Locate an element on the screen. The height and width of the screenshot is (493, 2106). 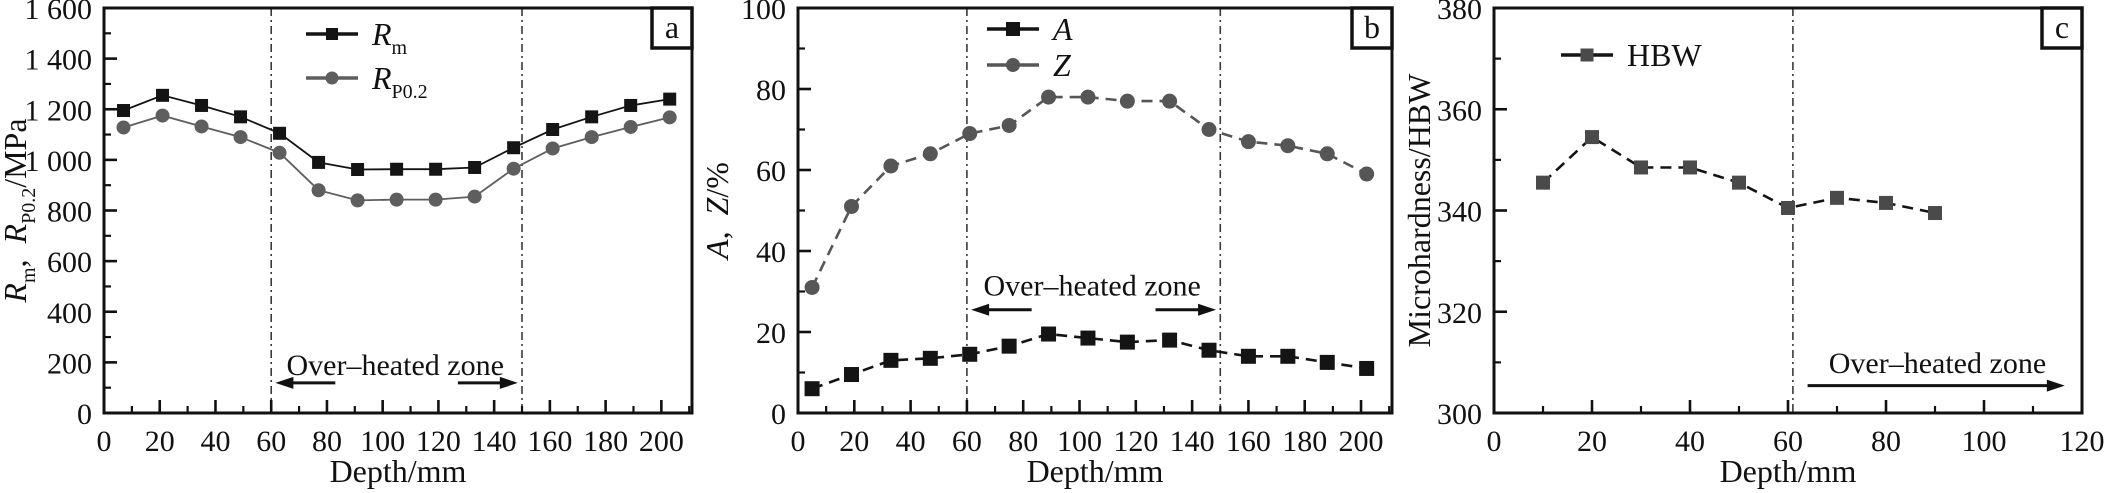
x-tick-label: 120 is located at coordinates (1135, 441).